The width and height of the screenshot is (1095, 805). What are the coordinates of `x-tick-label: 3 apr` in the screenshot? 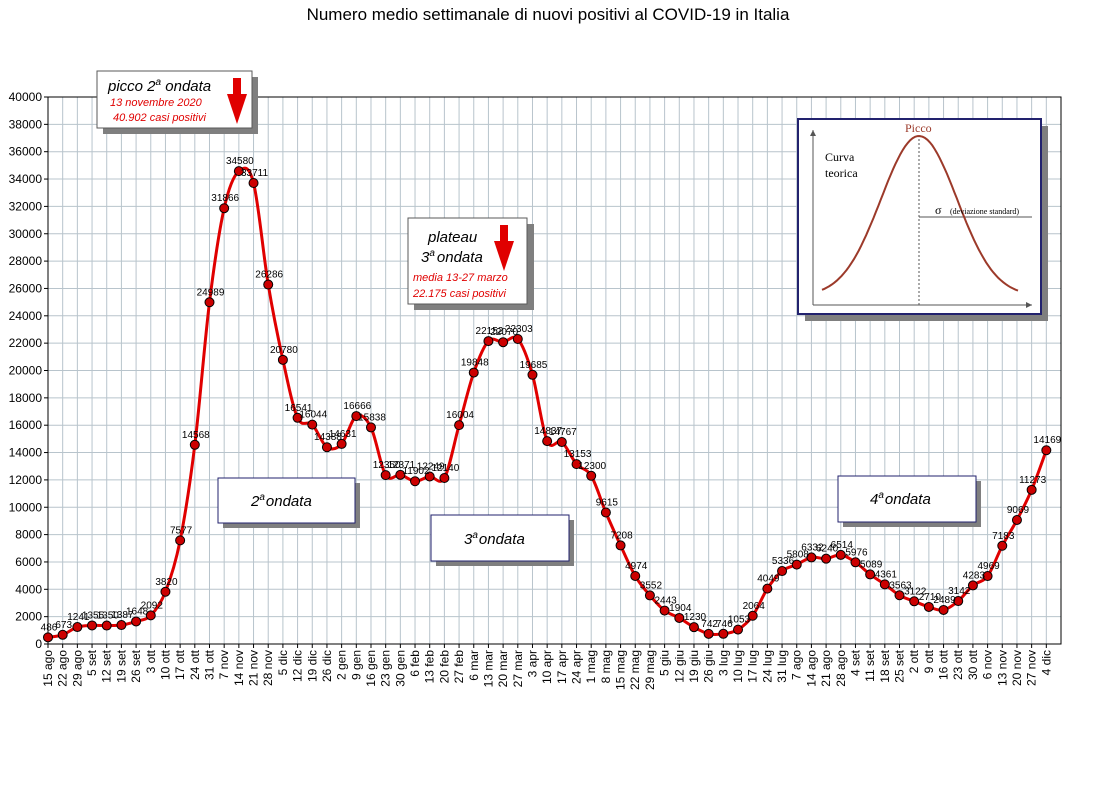 It's located at (532, 663).